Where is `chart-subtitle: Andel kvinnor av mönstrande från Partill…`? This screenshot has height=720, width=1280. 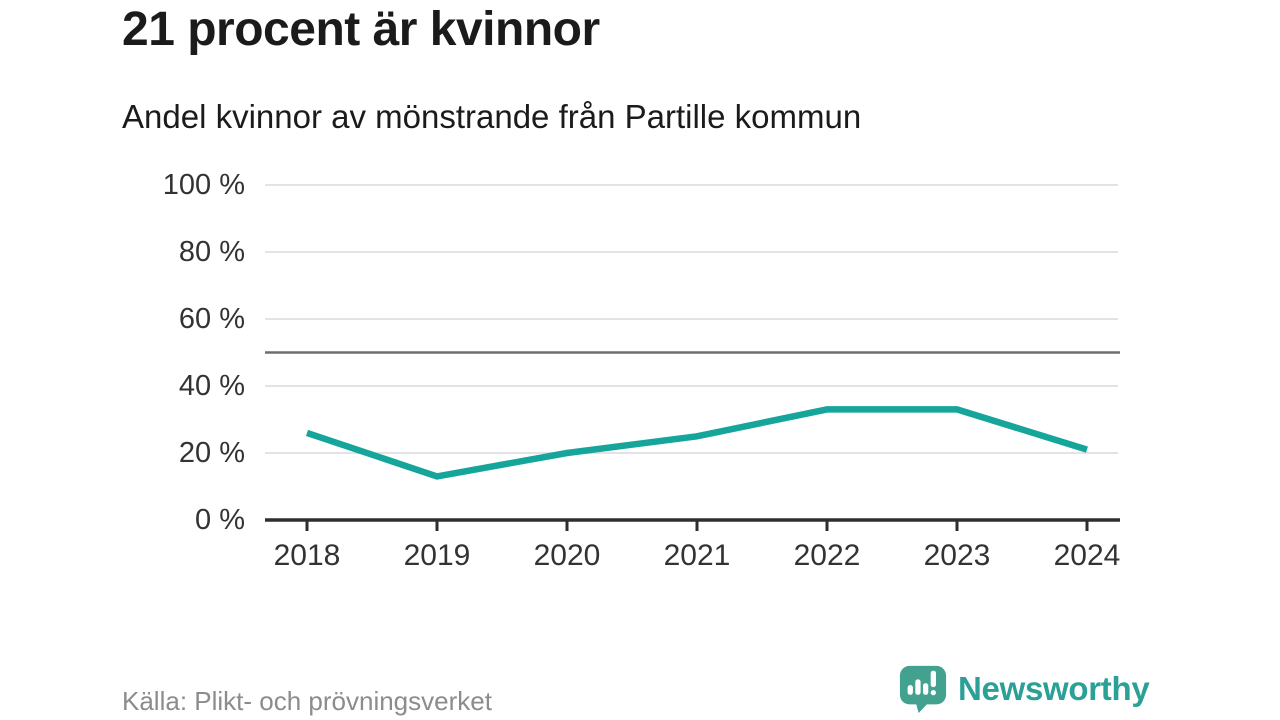 chart-subtitle: Andel kvinnor av mönstrande från Partill… is located at coordinates (492, 116).